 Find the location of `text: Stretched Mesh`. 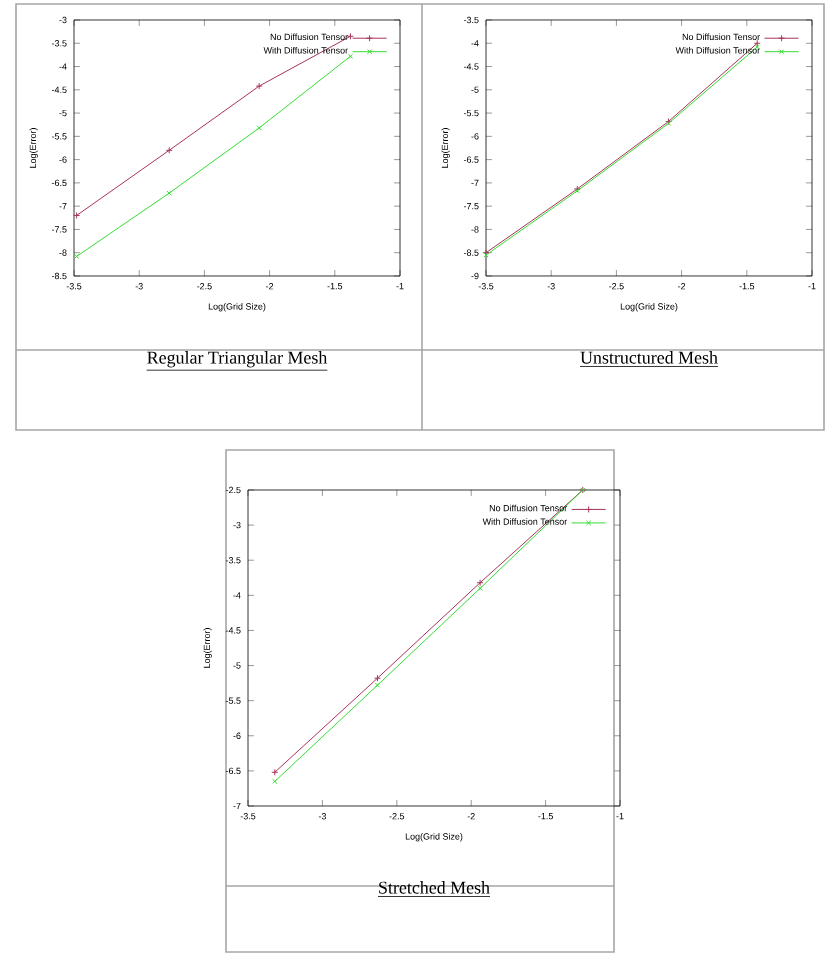

text: Stretched Mesh is located at coordinates (434, 887).